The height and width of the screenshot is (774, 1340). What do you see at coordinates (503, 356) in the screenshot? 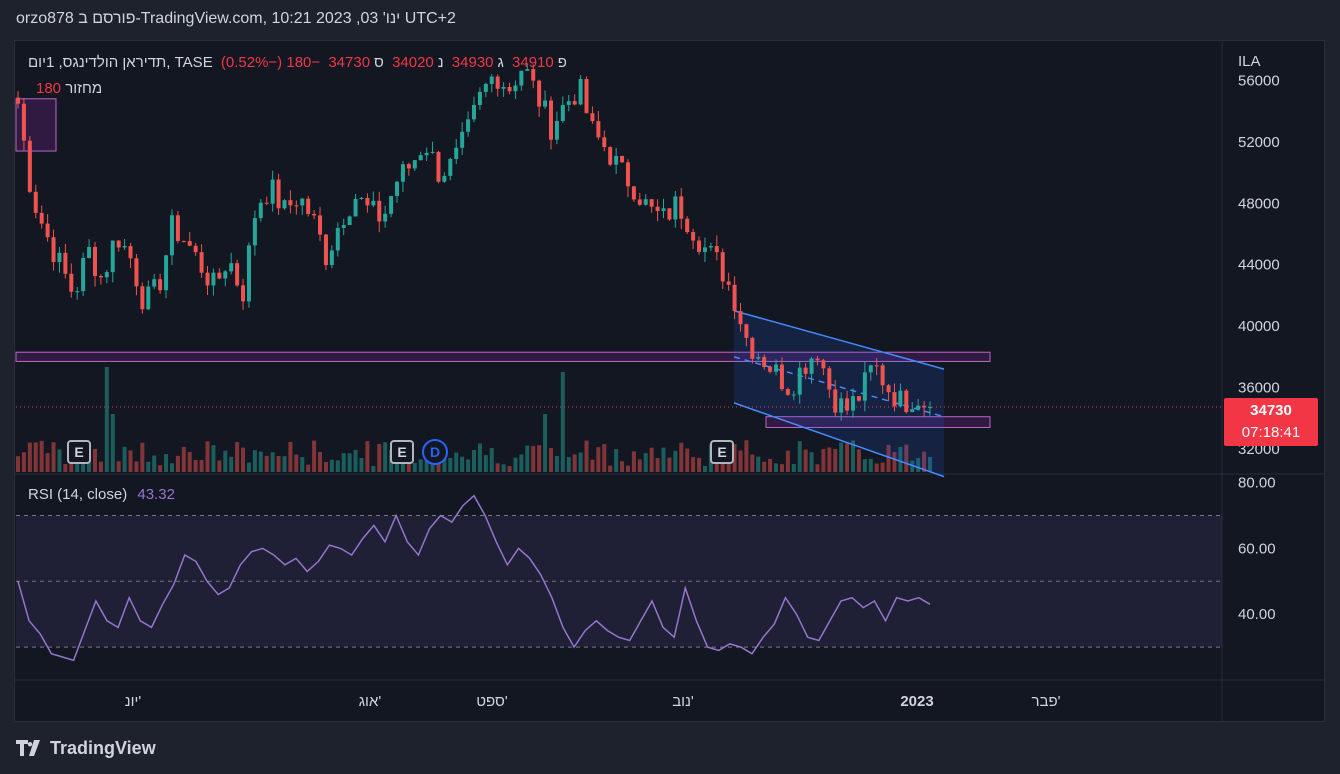
I see `price-zone-resistance` at bounding box center [503, 356].